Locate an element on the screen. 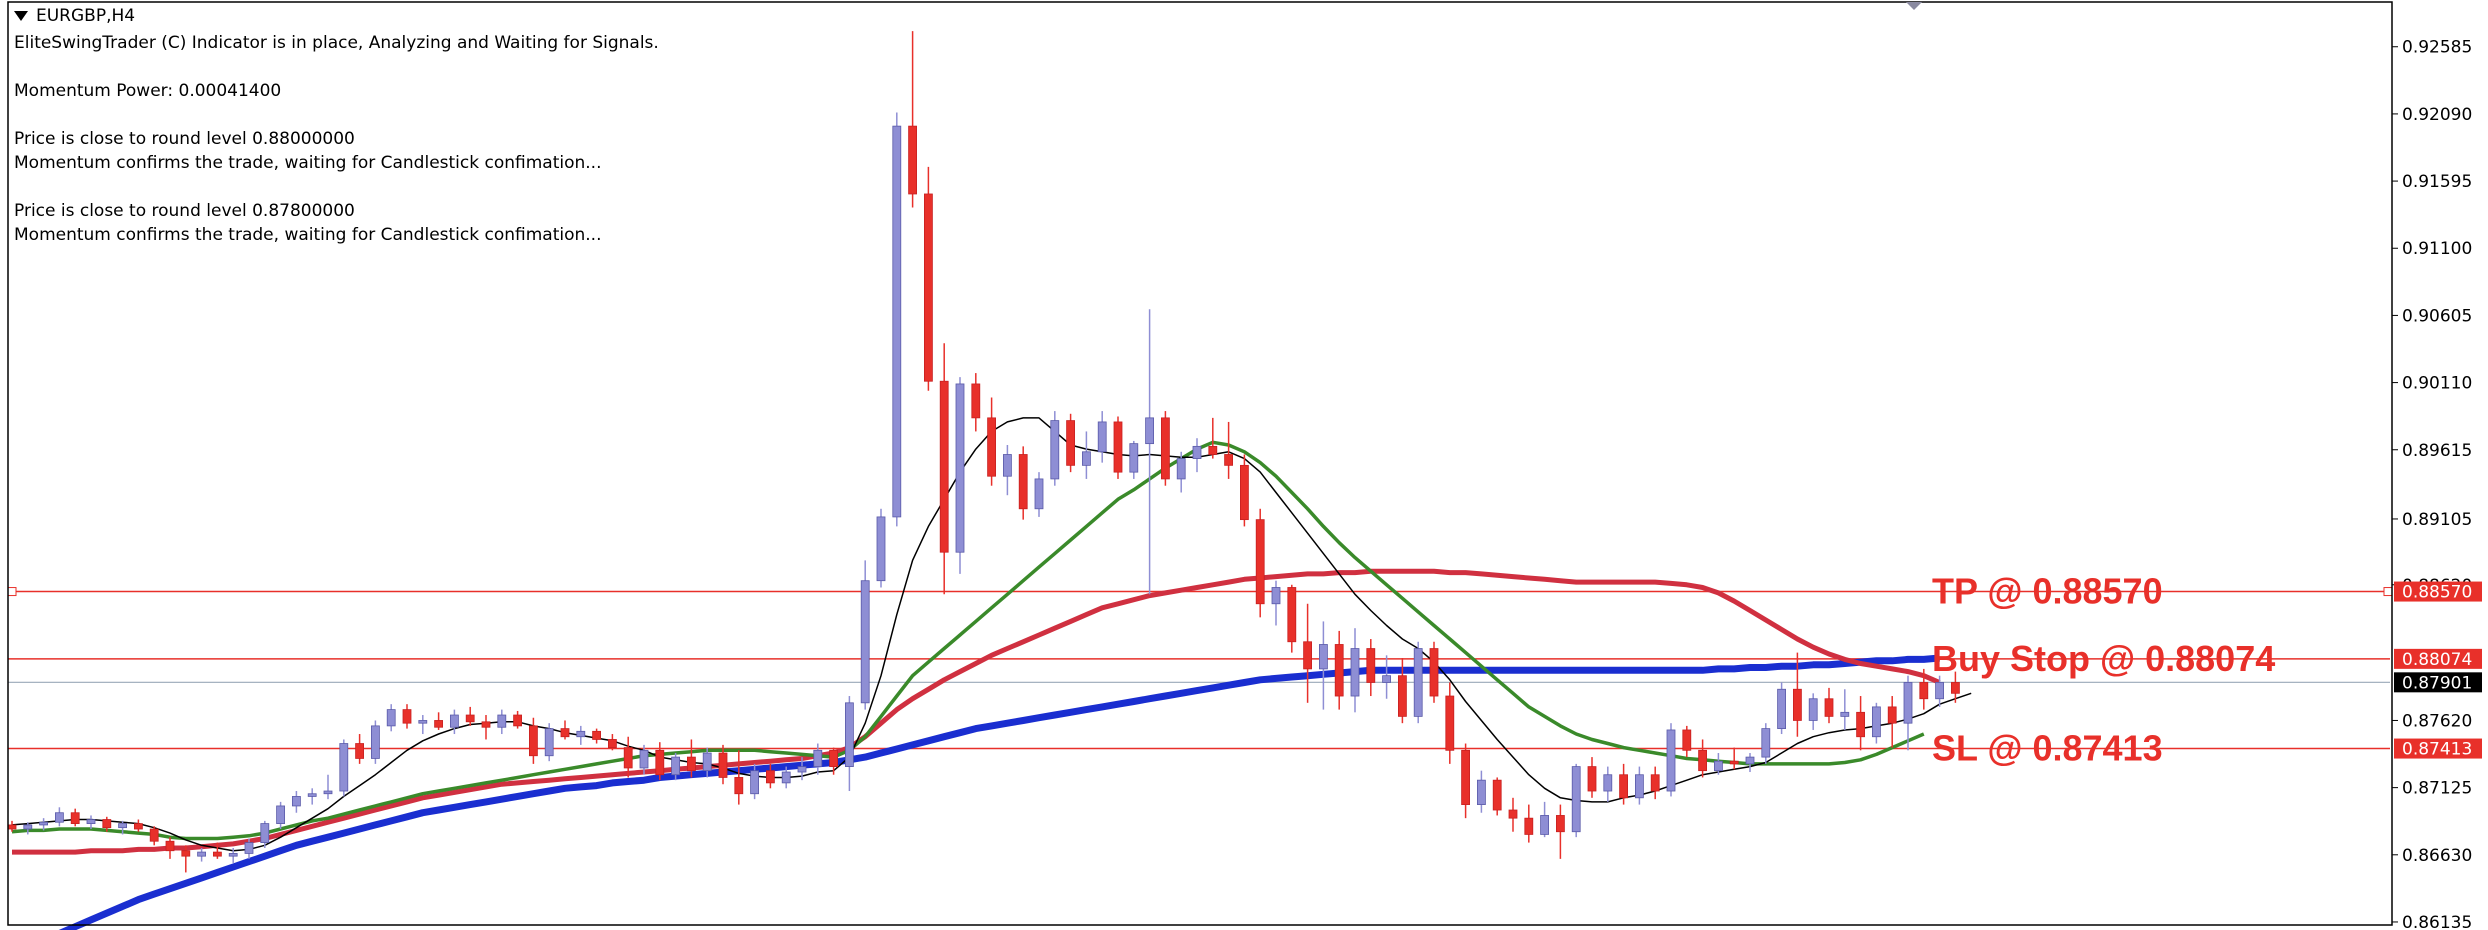 The width and height of the screenshot is (2488, 930). info-line-5: Price is close to round level 0.87800000 is located at coordinates (184, 211).